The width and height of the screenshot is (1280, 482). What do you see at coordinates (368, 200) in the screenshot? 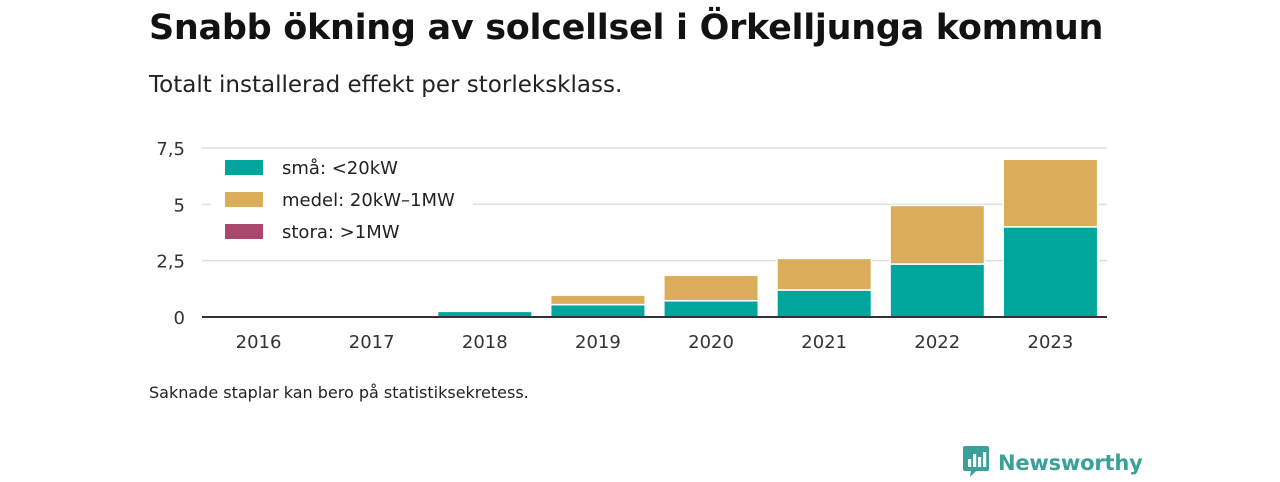
I see `legend-label: medel: 20kW–1MW` at bounding box center [368, 200].